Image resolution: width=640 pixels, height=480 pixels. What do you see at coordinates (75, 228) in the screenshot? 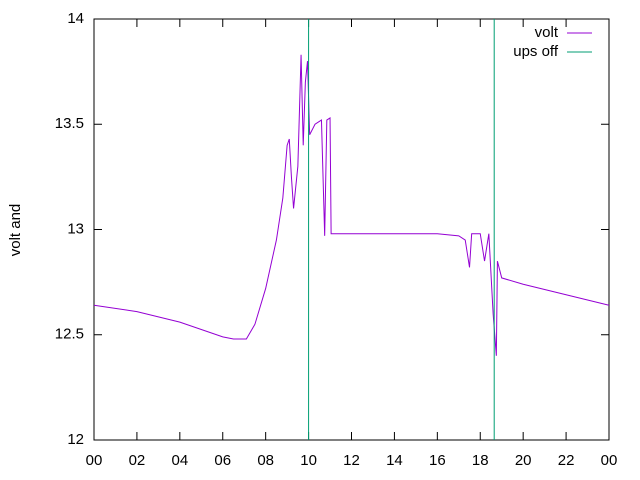
I see `y-tick-label: 13` at bounding box center [75, 228].